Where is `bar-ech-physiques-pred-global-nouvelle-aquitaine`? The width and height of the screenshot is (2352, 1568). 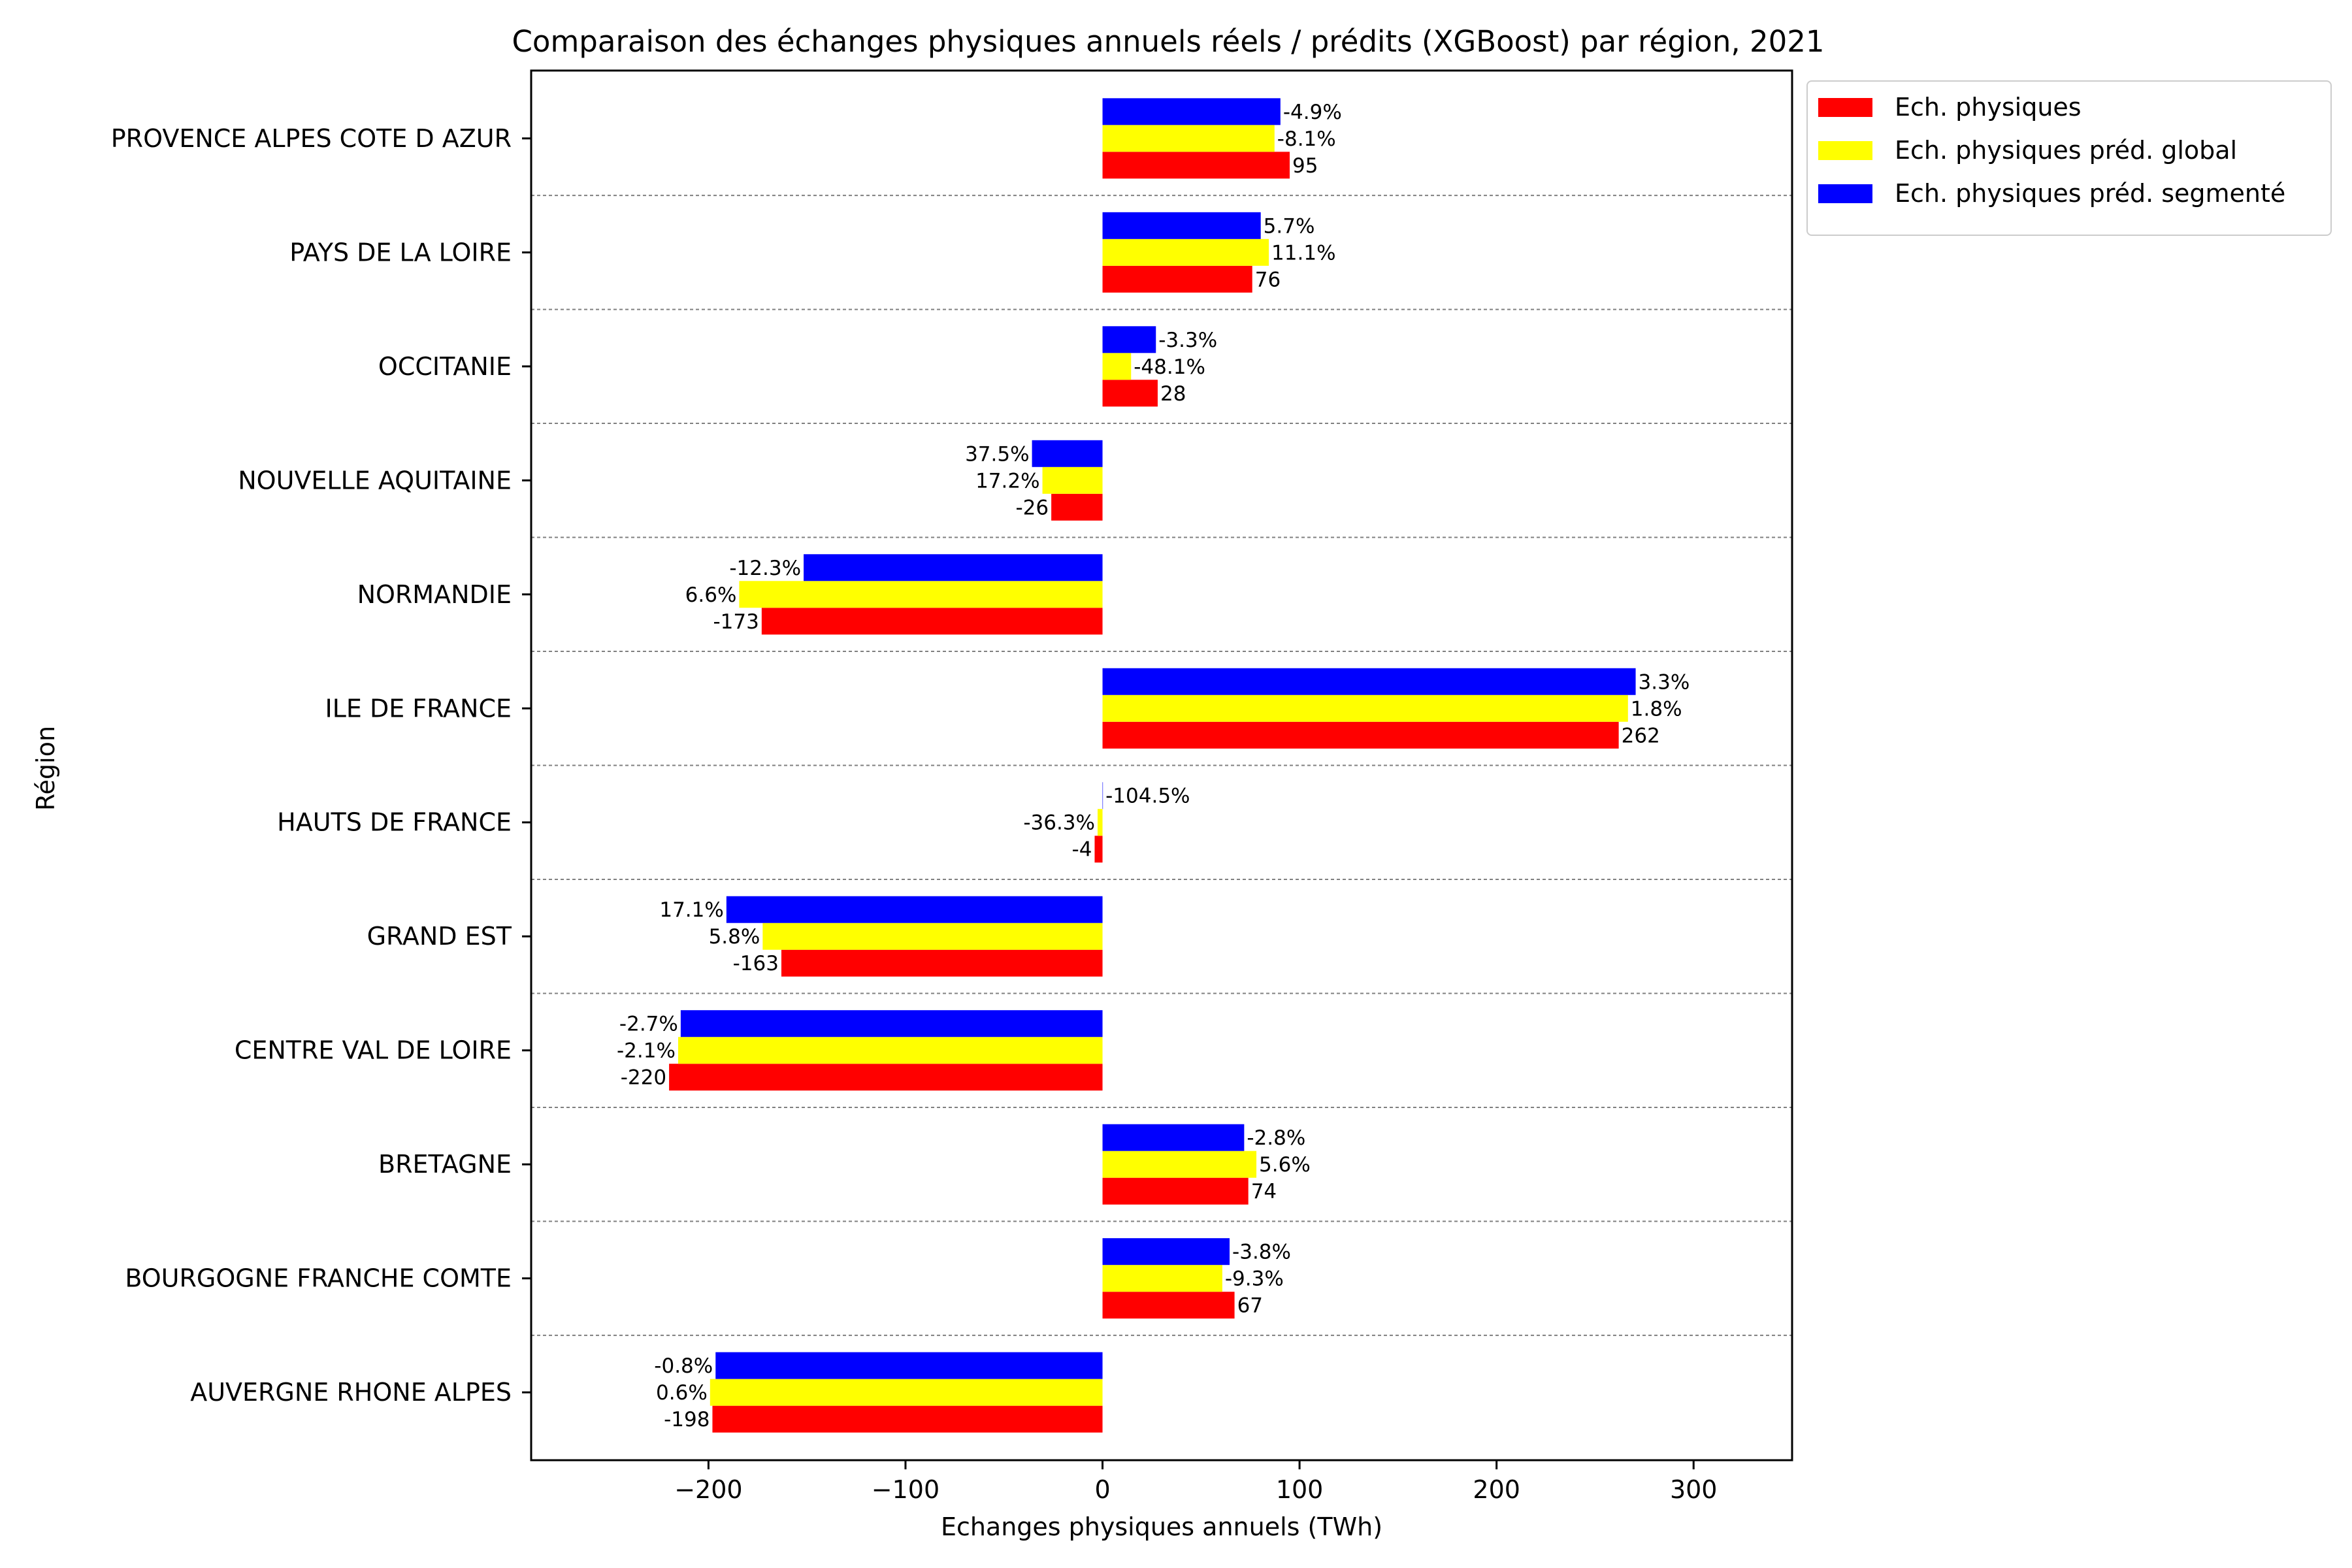
bar-ech-physiques-pred-global-nouvelle-aquitaine is located at coordinates (1072, 480).